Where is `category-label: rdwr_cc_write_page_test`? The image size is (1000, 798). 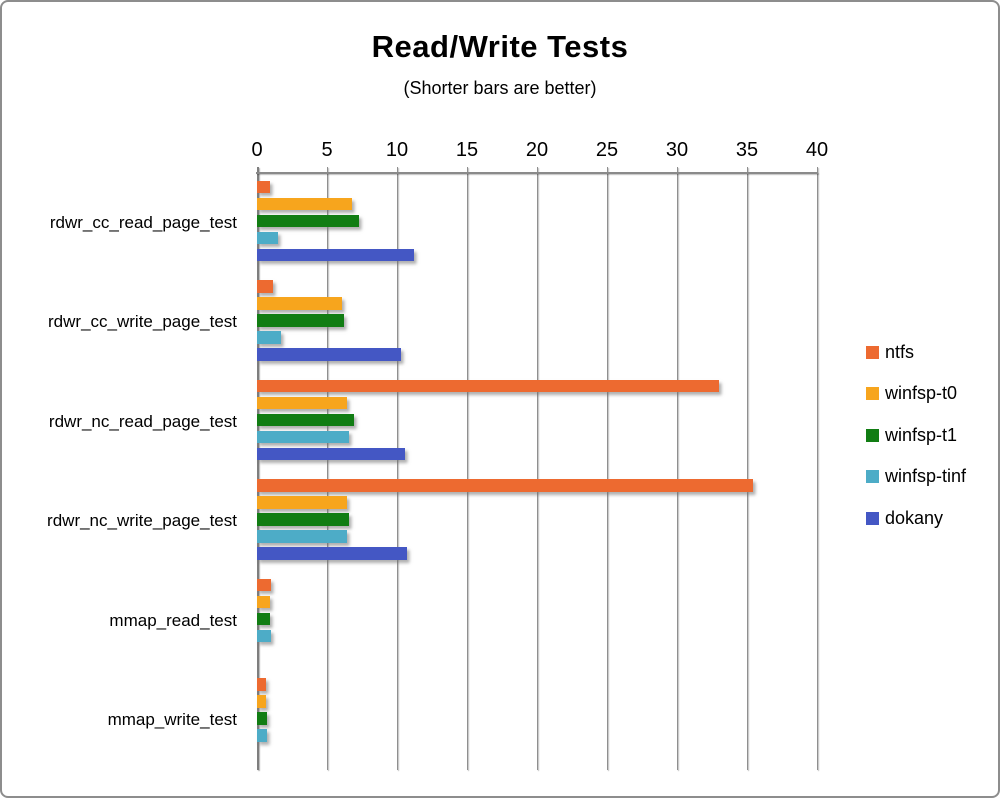 category-label: rdwr_cc_write_page_test is located at coordinates (142, 322).